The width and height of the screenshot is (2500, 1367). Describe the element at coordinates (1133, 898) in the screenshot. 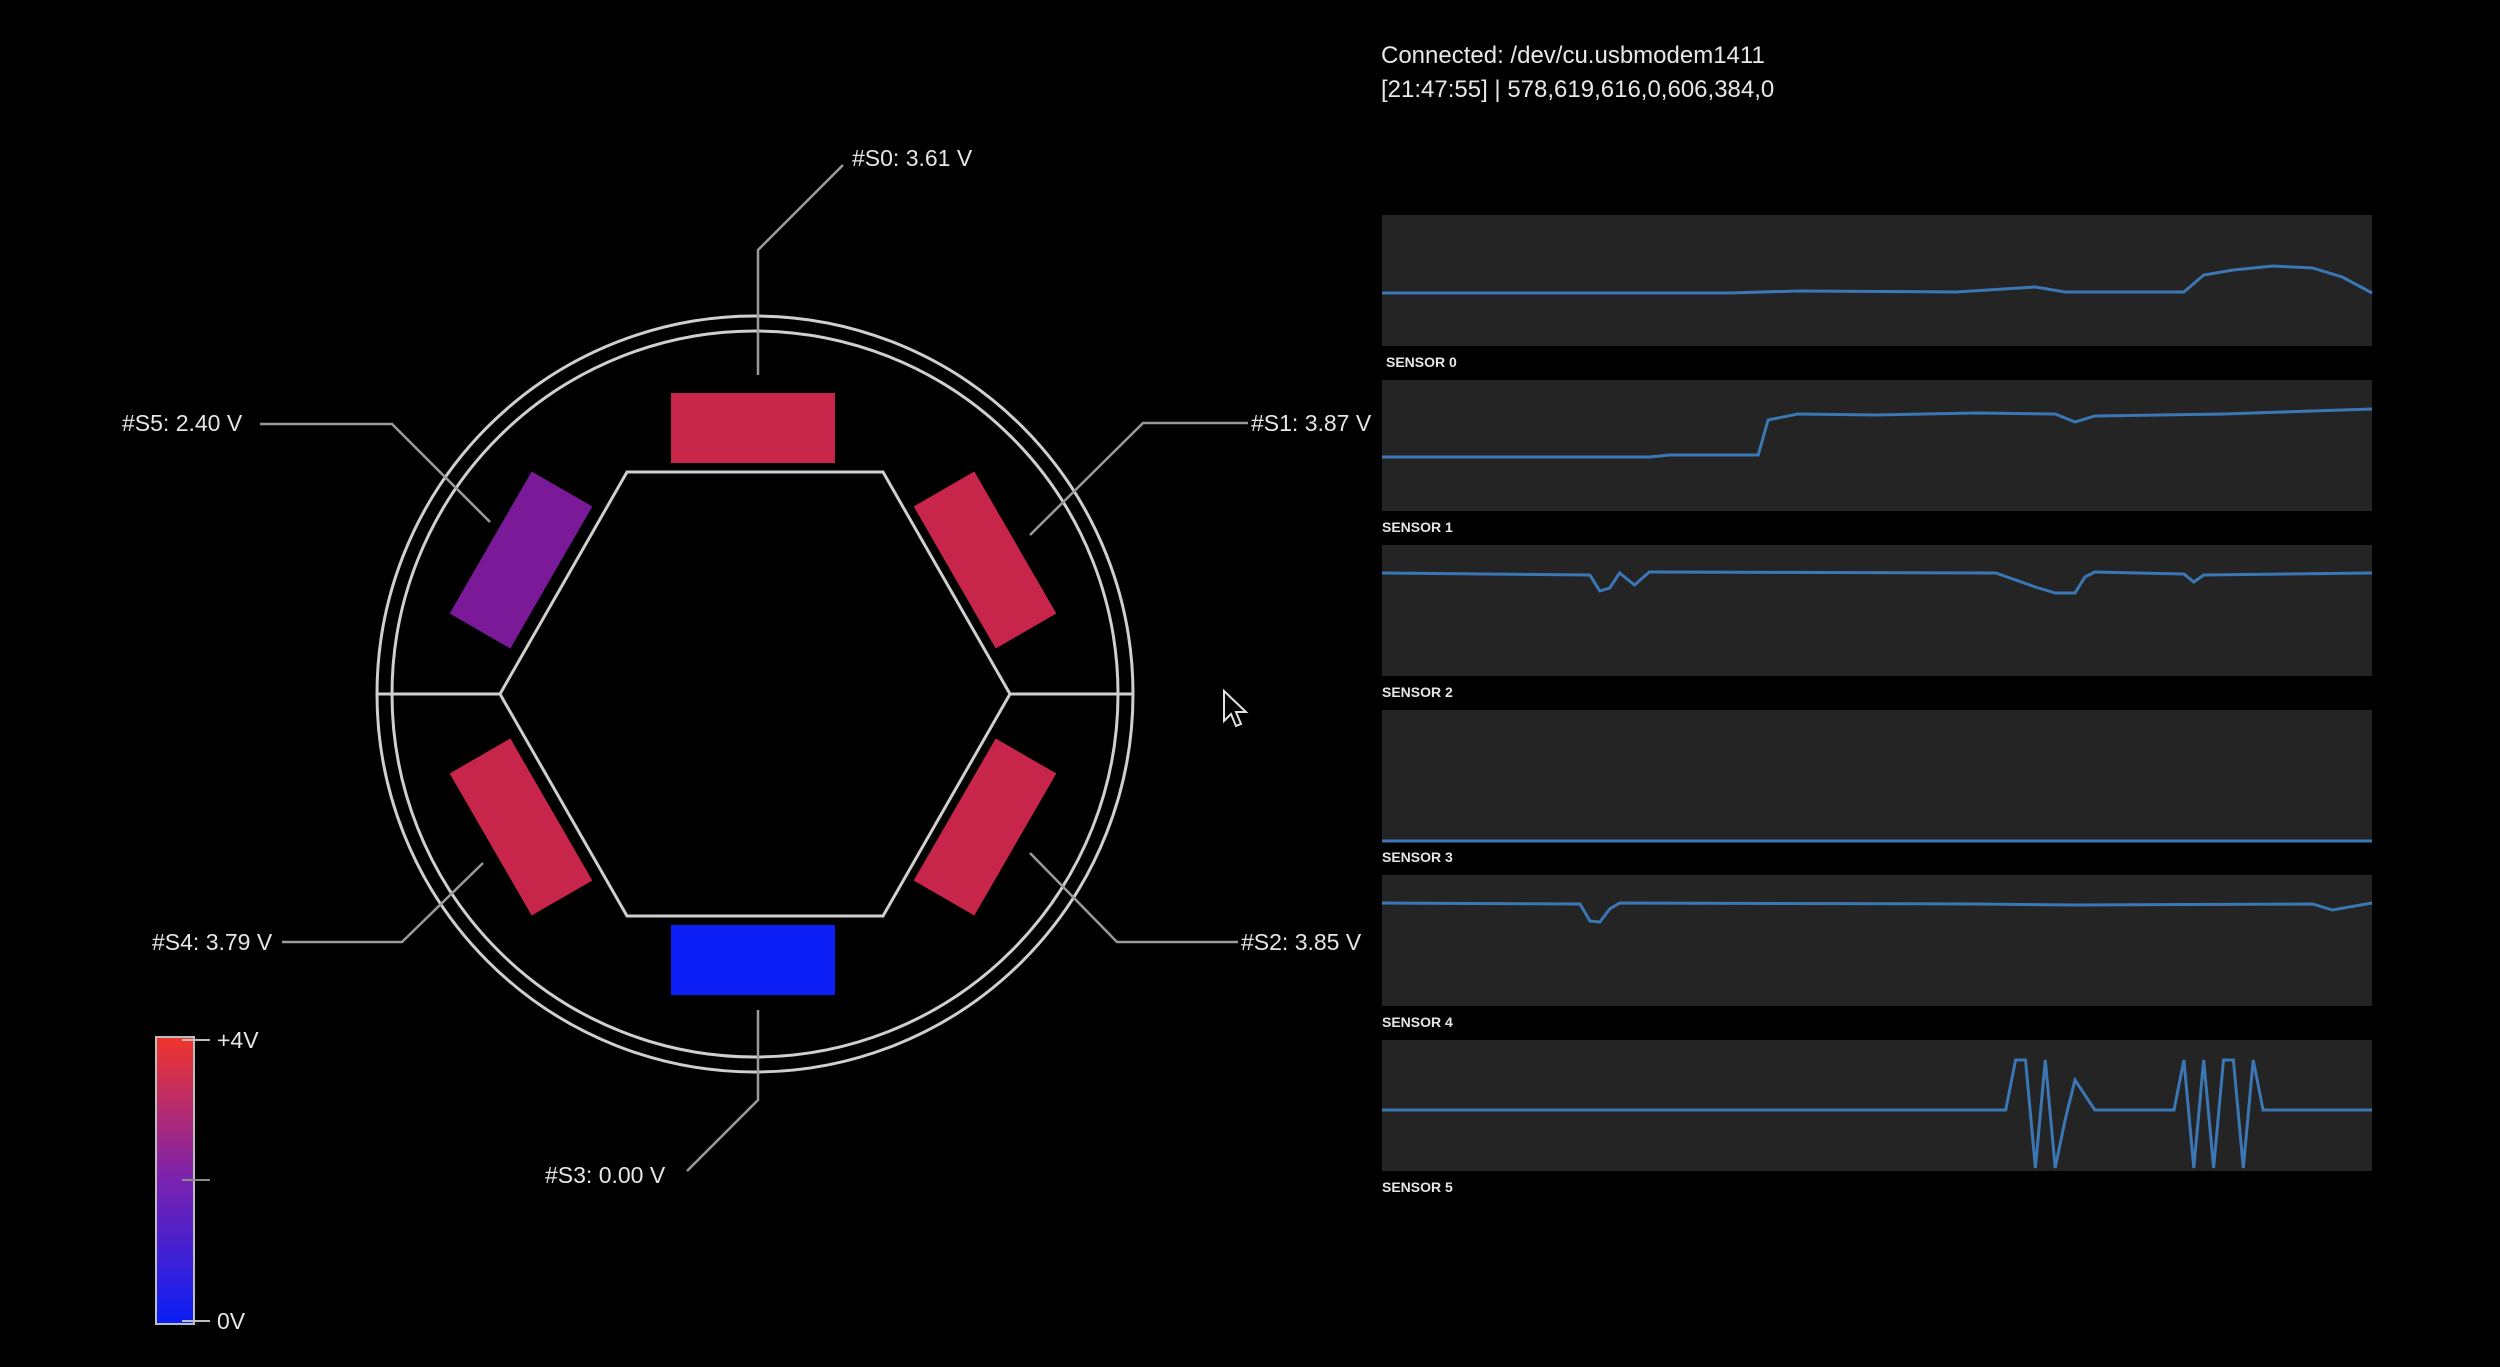

I see `leader-s2` at that location.